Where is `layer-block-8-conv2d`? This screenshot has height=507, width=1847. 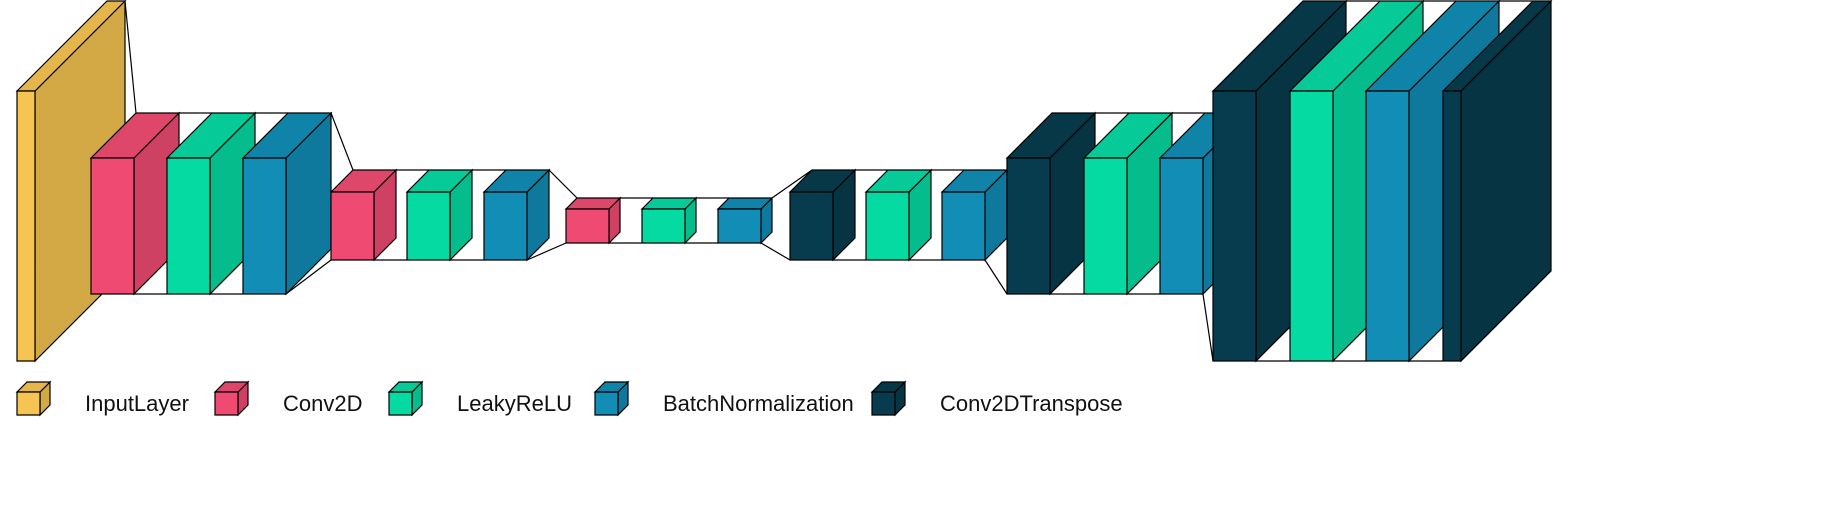
layer-block-8-conv2d is located at coordinates (593, 220).